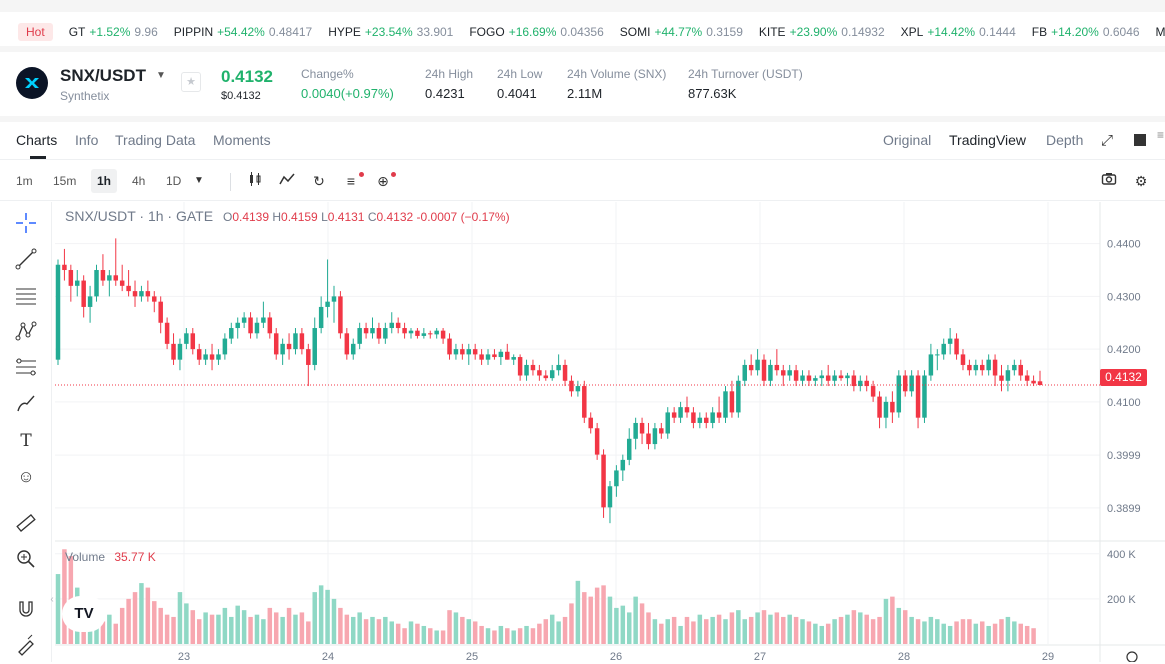 The width and height of the screenshot is (1165, 664). I want to click on trend-line-icon, so click(26, 261).